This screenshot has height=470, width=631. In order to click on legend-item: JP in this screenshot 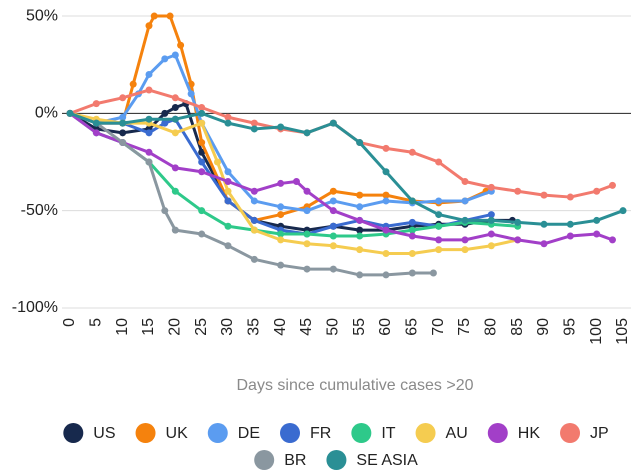, I will do `click(584, 433)`.